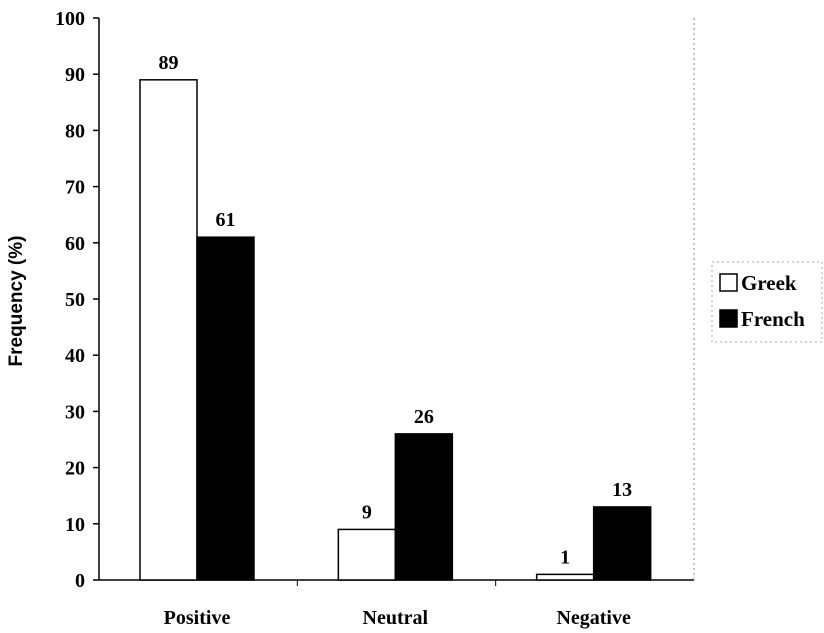 This screenshot has height=633, width=824. I want to click on y-axis-title: Frequency (%), so click(16, 301).